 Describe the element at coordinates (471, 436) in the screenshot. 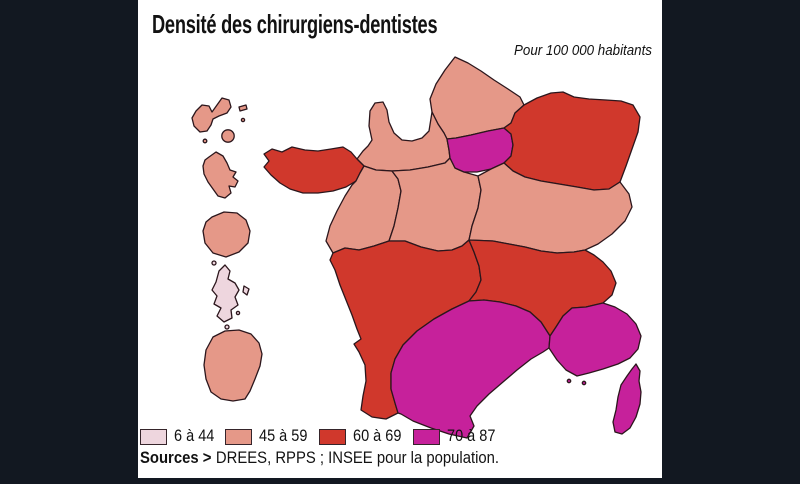

I see `legend-label-4: 70 à 87` at that location.